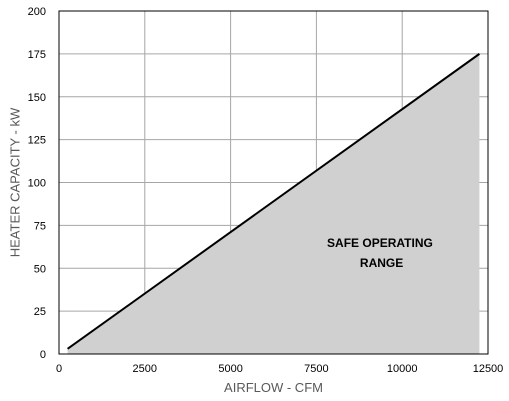 The width and height of the screenshot is (509, 401). What do you see at coordinates (381, 253) in the screenshot?
I see `safe-operating-range-label: SAFE OPERATING RANGE` at bounding box center [381, 253].